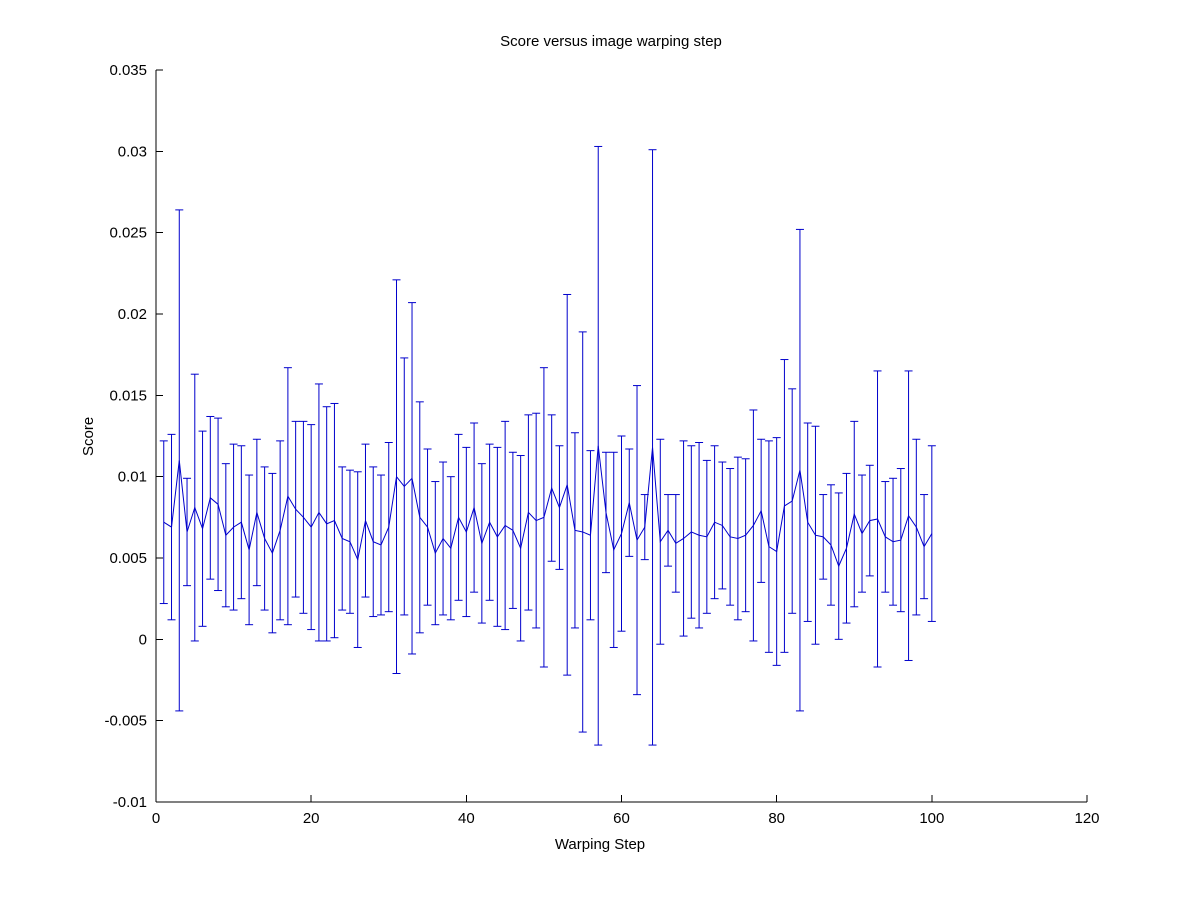 This screenshot has width=1200, height=900. I want to click on y-tick-label: 0.01, so click(132, 477).